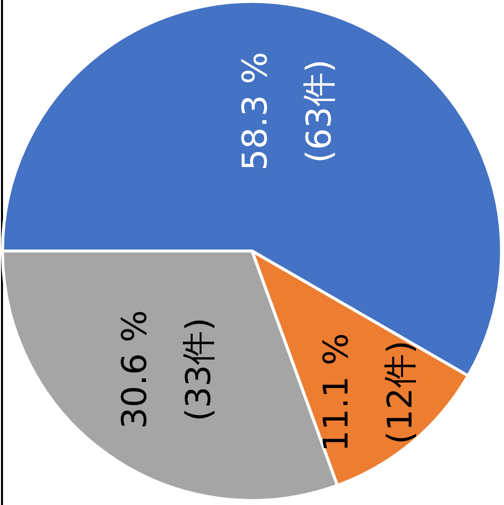 The height and width of the screenshot is (505, 504). What do you see at coordinates (287, 111) in the screenshot?
I see `data-label: 58.3 % (63件)` at bounding box center [287, 111].